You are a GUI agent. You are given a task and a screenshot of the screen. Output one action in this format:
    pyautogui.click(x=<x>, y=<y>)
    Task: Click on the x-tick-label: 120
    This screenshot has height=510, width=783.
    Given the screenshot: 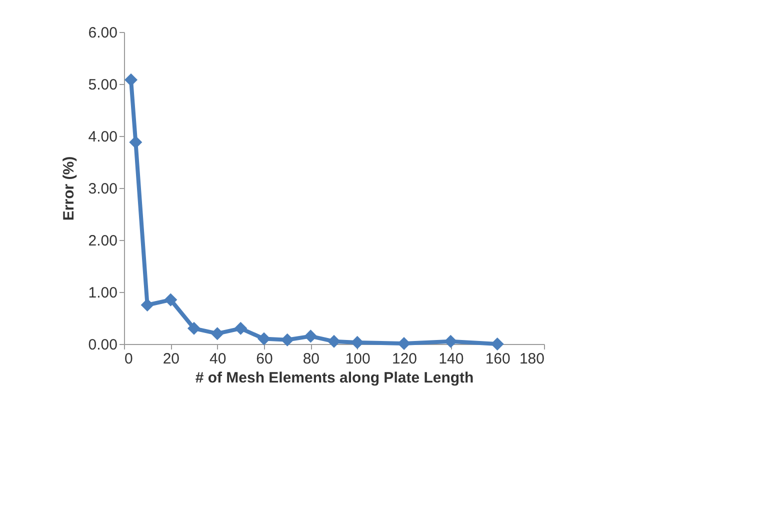 What is the action you would take?
    pyautogui.click(x=405, y=359)
    